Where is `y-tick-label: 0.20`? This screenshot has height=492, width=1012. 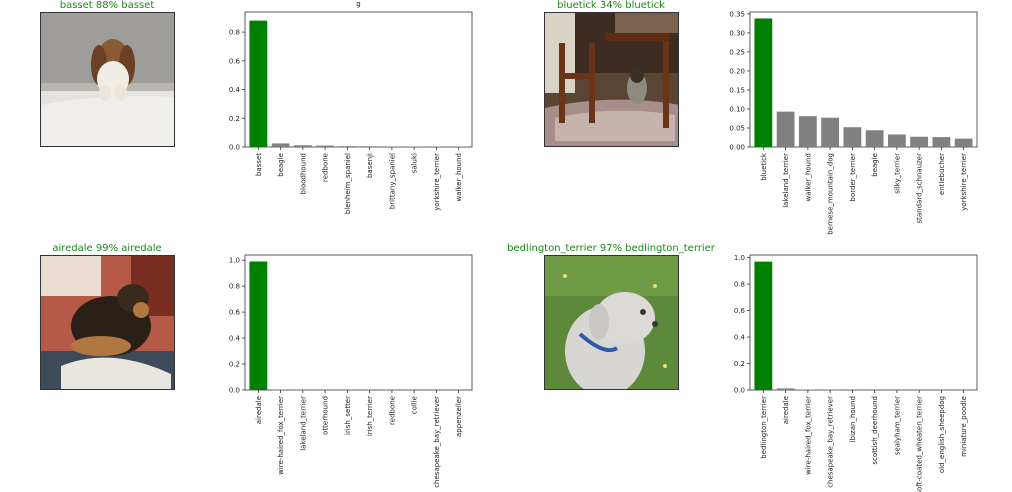
y-tick-label: 0.20 is located at coordinates (737, 71).